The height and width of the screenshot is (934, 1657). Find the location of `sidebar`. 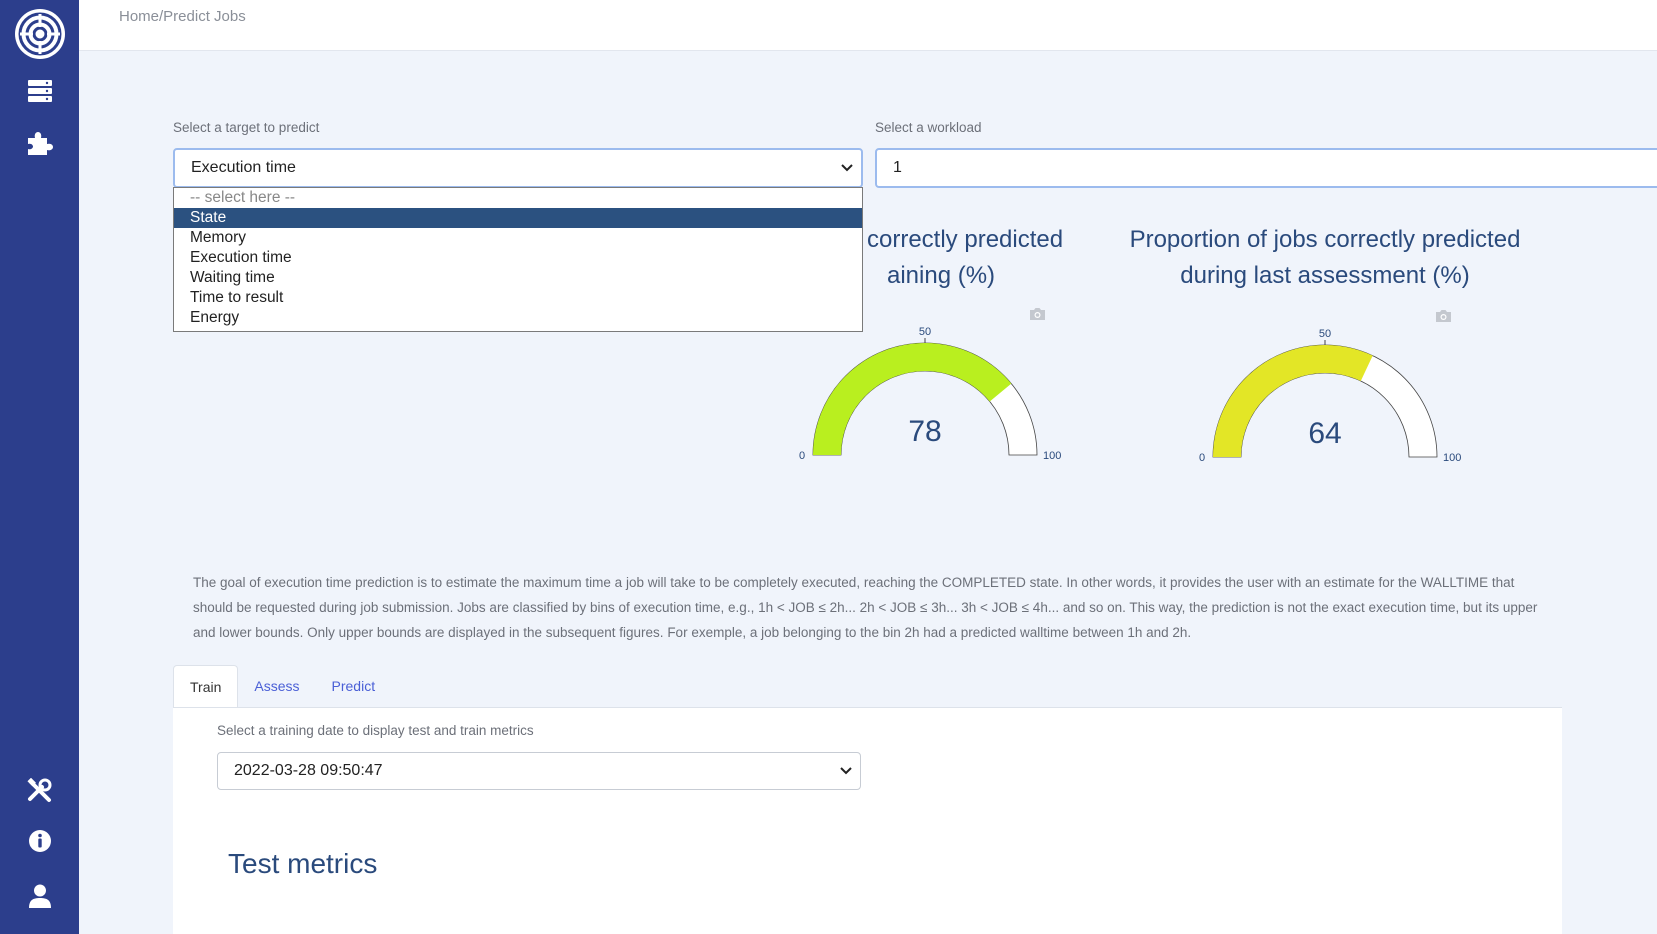

sidebar is located at coordinates (39, 467).